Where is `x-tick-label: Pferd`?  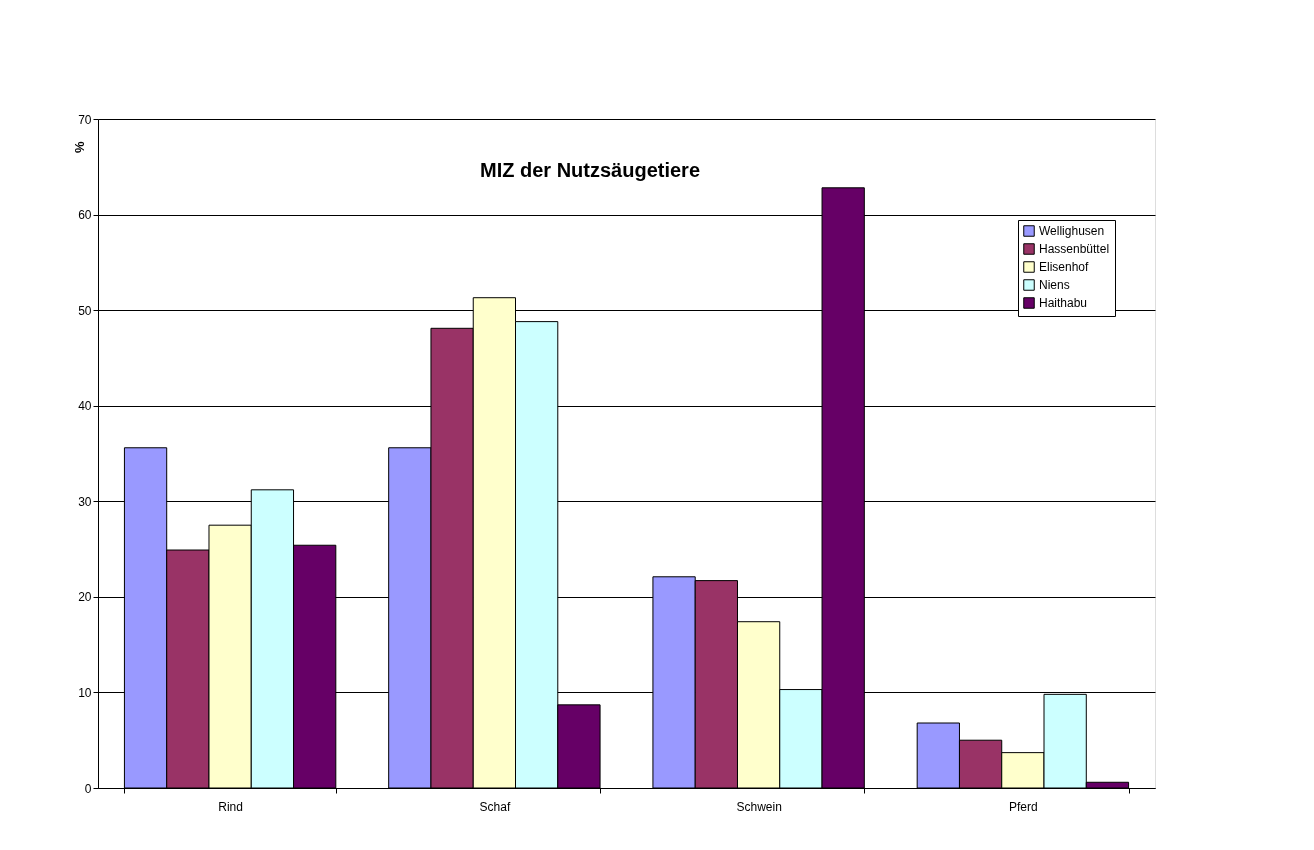
x-tick-label: Pferd is located at coordinates (1023, 806).